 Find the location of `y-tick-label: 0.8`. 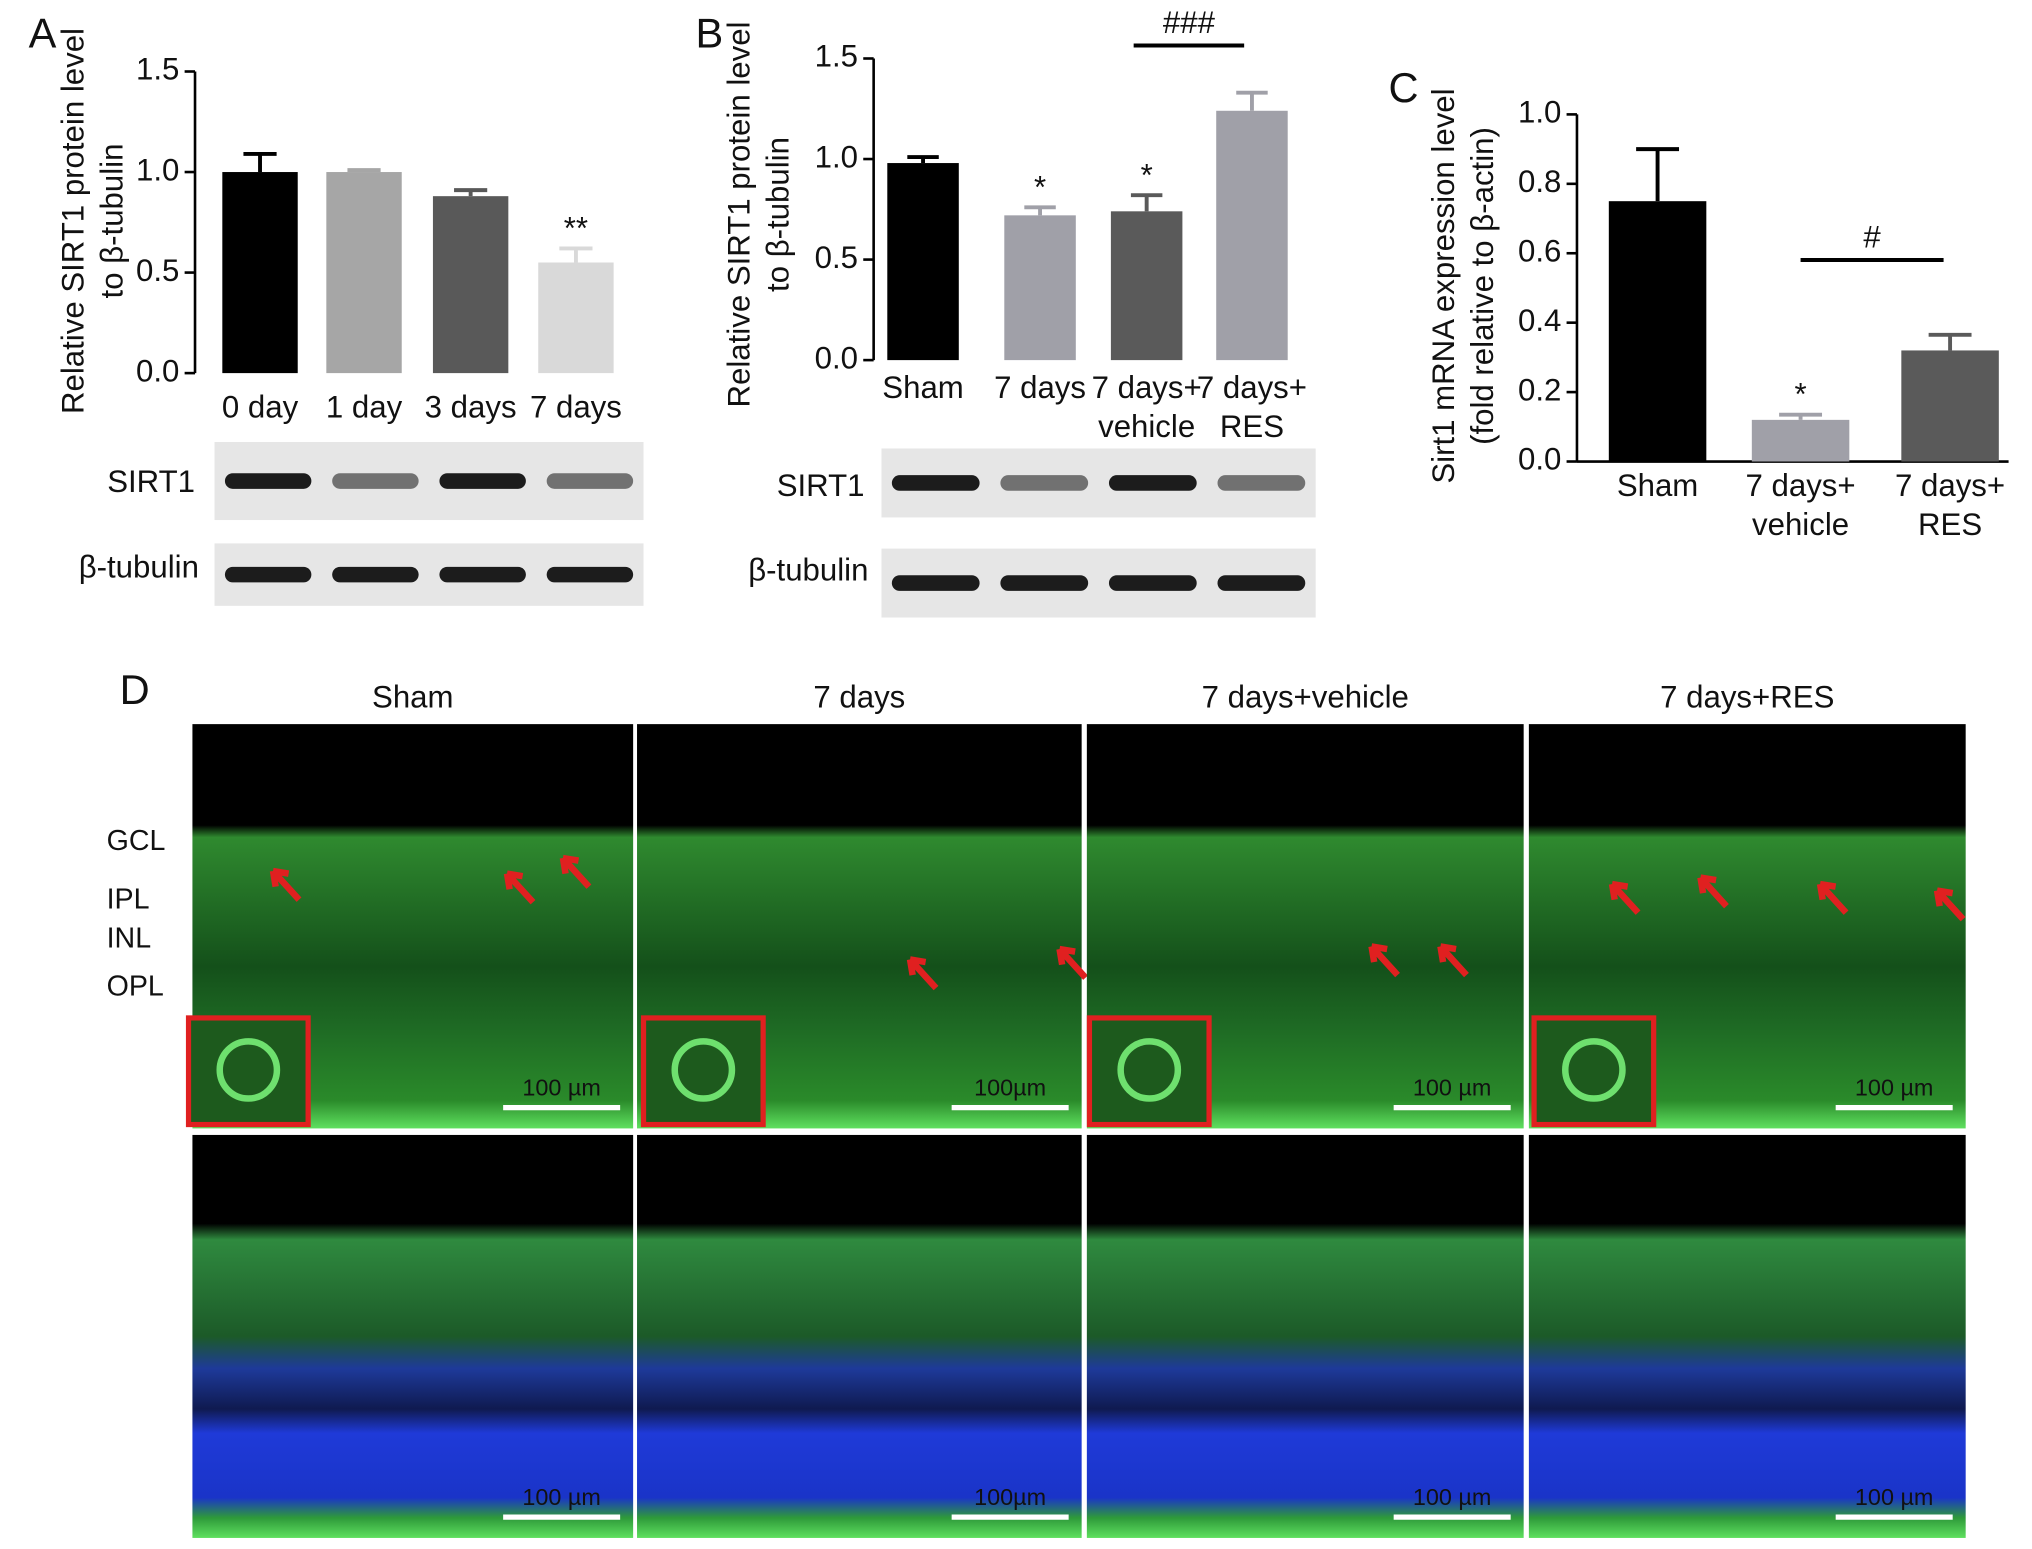

y-tick-label: 0.8 is located at coordinates (1539, 181).